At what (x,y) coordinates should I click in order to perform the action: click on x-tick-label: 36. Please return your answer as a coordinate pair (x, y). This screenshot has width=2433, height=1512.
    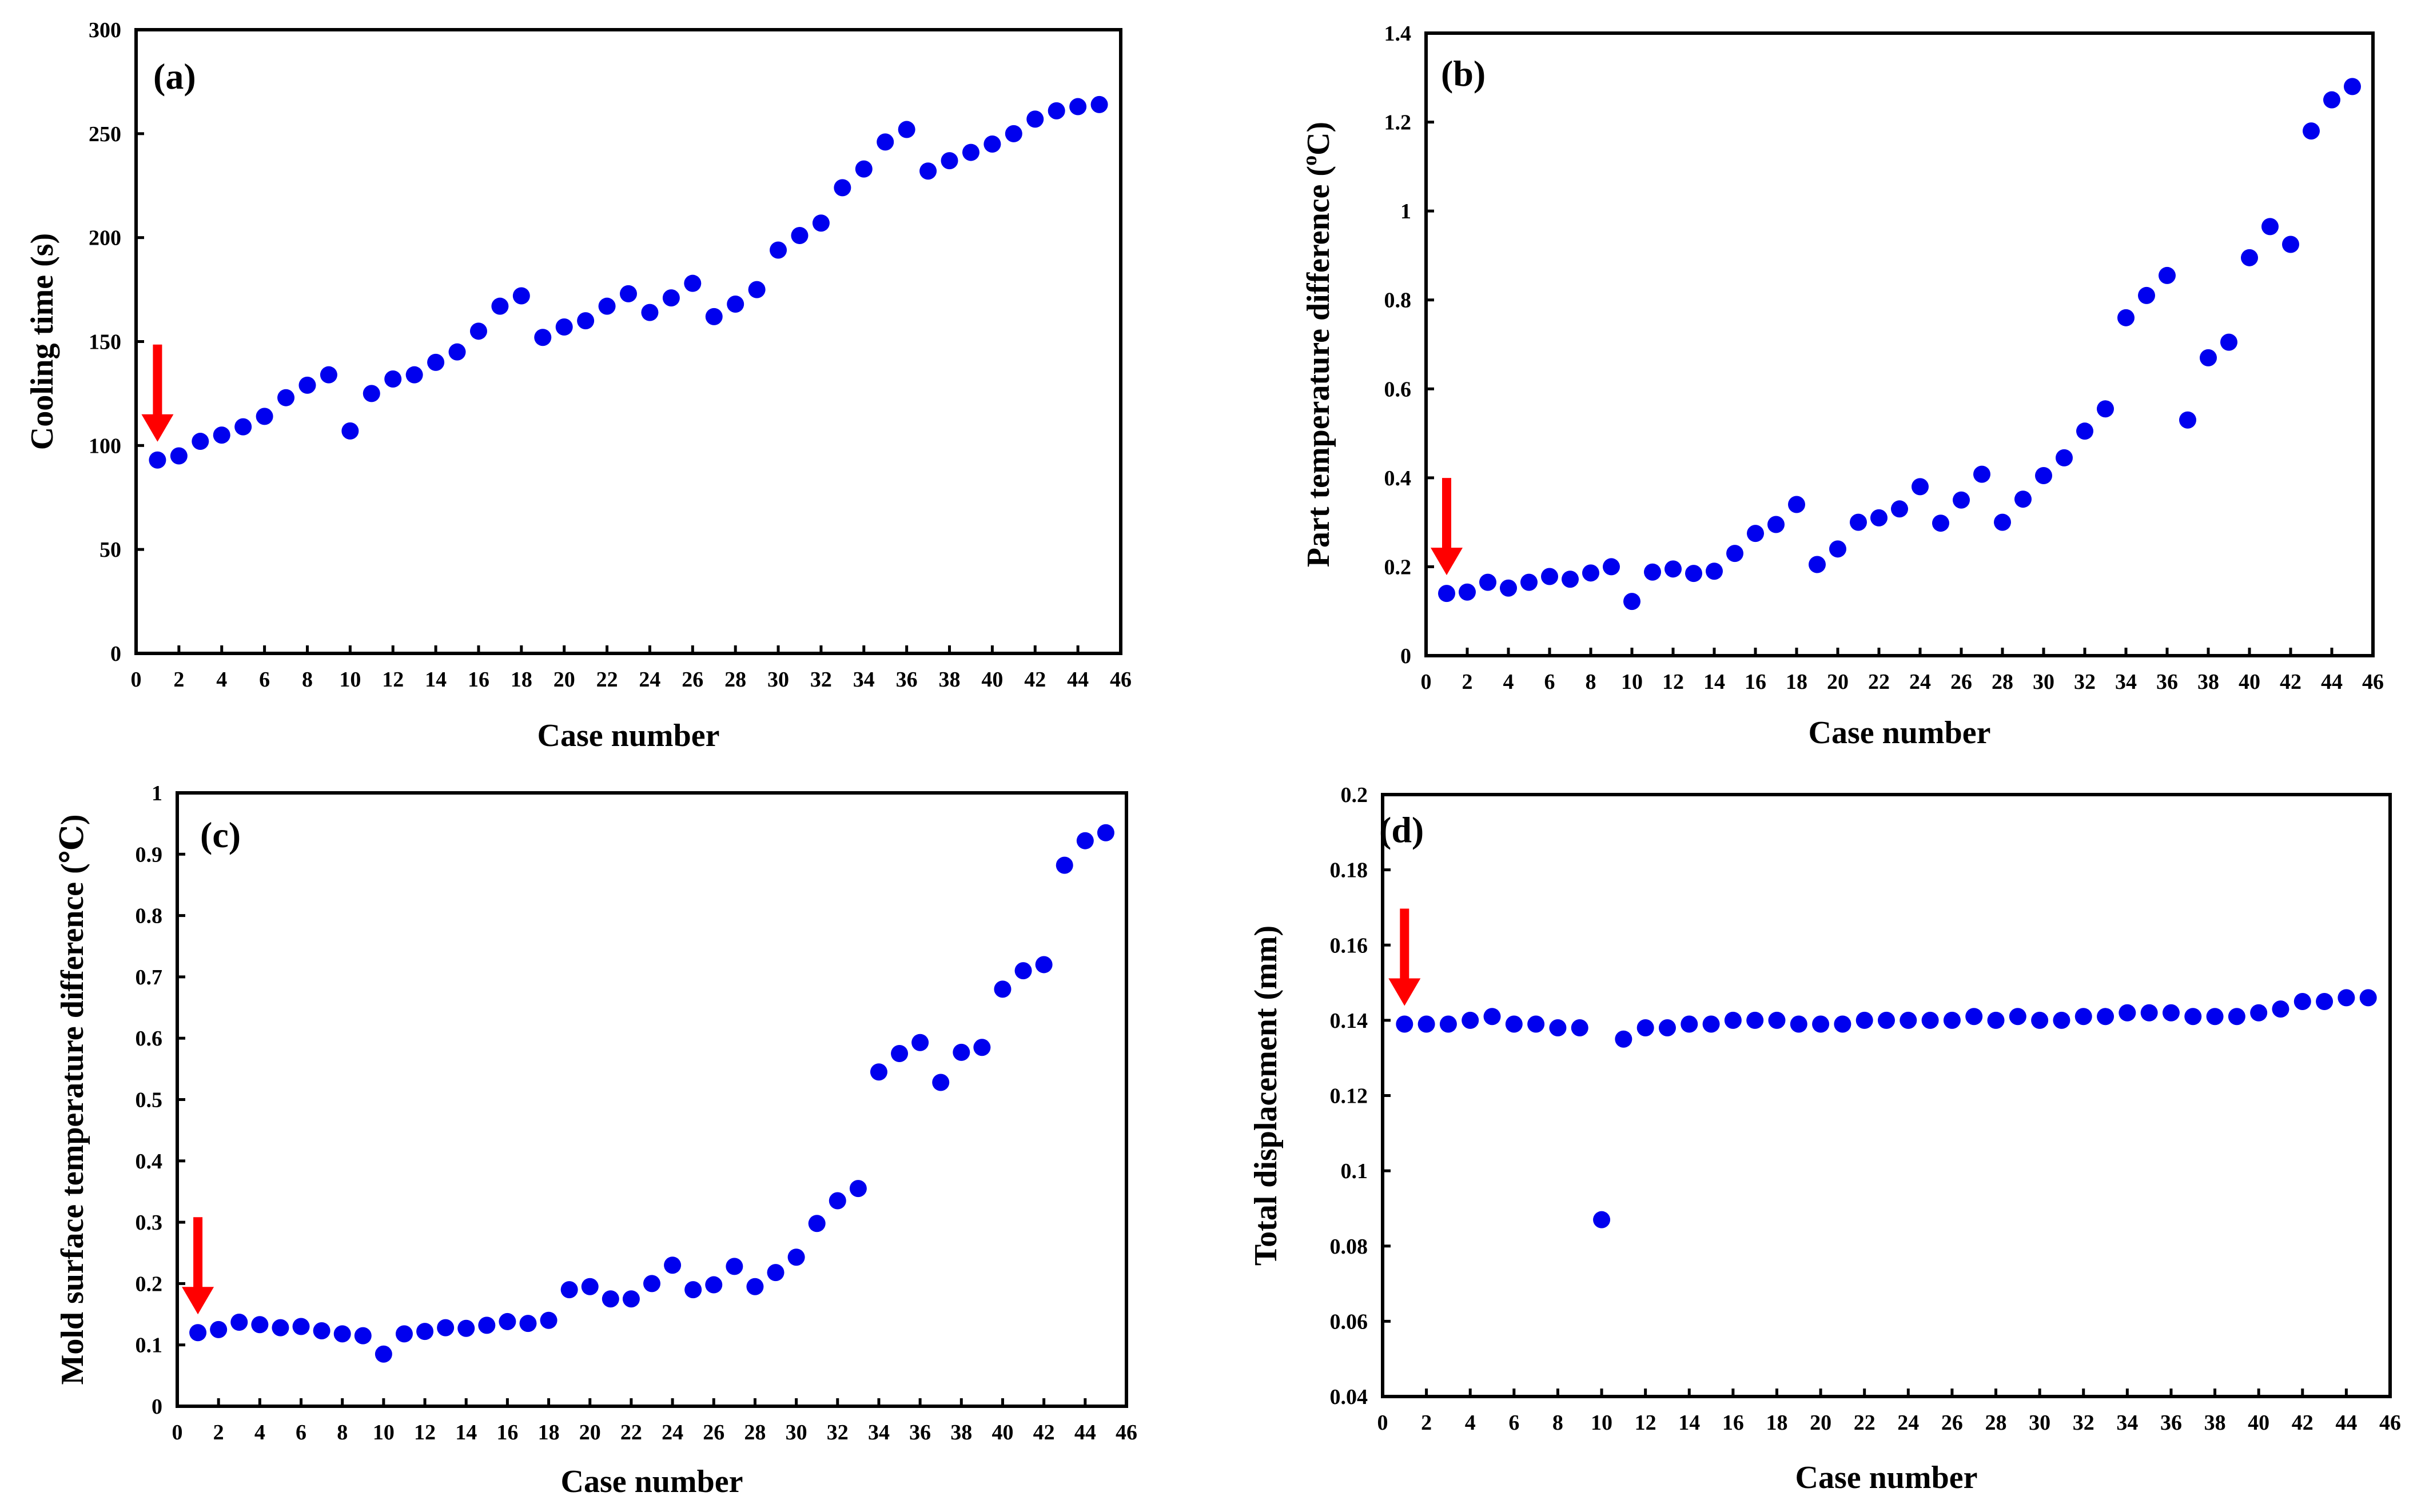
    Looking at the image, I should click on (2167, 682).